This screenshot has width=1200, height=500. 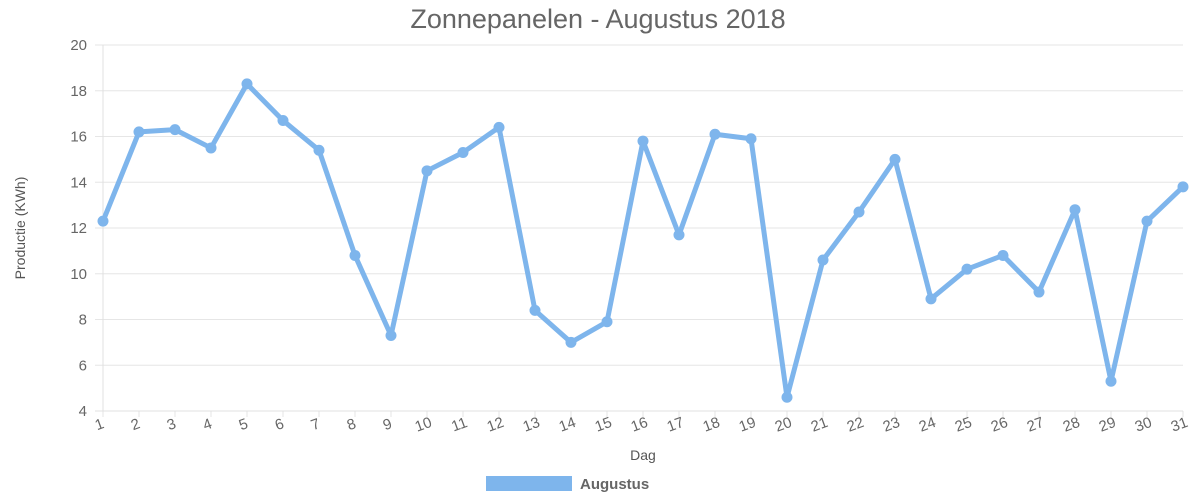 What do you see at coordinates (316, 424) in the screenshot?
I see `x-tick-label: 7` at bounding box center [316, 424].